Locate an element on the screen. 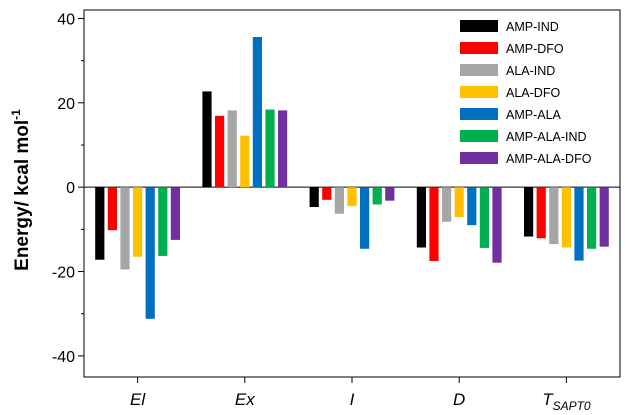  x-tick-label: TSAPT0 is located at coordinates (566, 401).